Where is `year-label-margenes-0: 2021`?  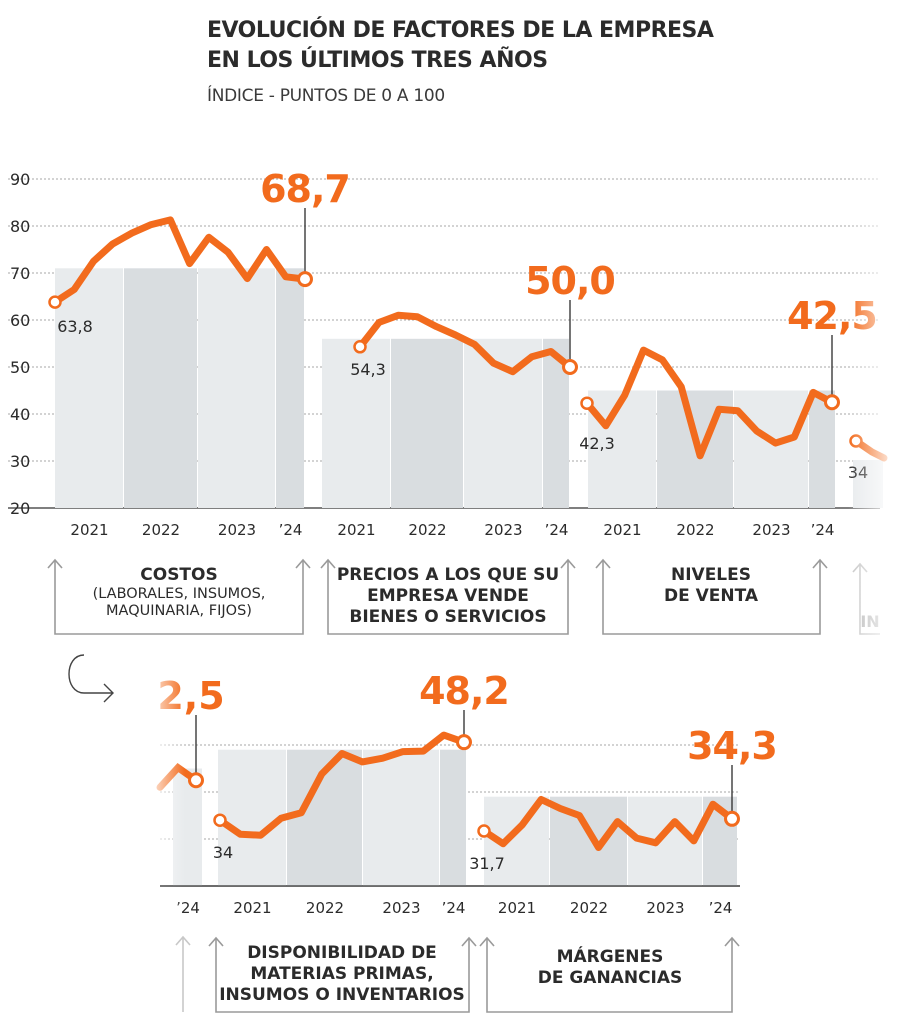
year-label-margenes-0: 2021 is located at coordinates (517, 908).